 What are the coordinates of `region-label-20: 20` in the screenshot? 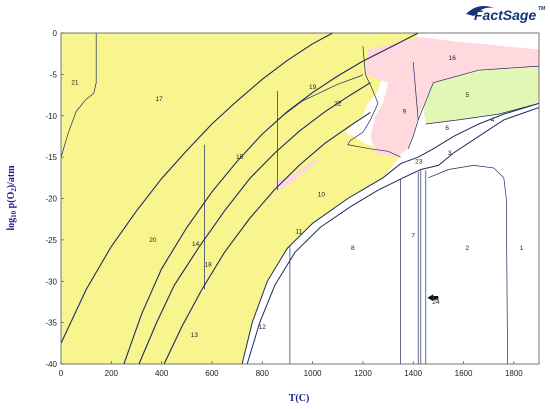 It's located at (153, 240).